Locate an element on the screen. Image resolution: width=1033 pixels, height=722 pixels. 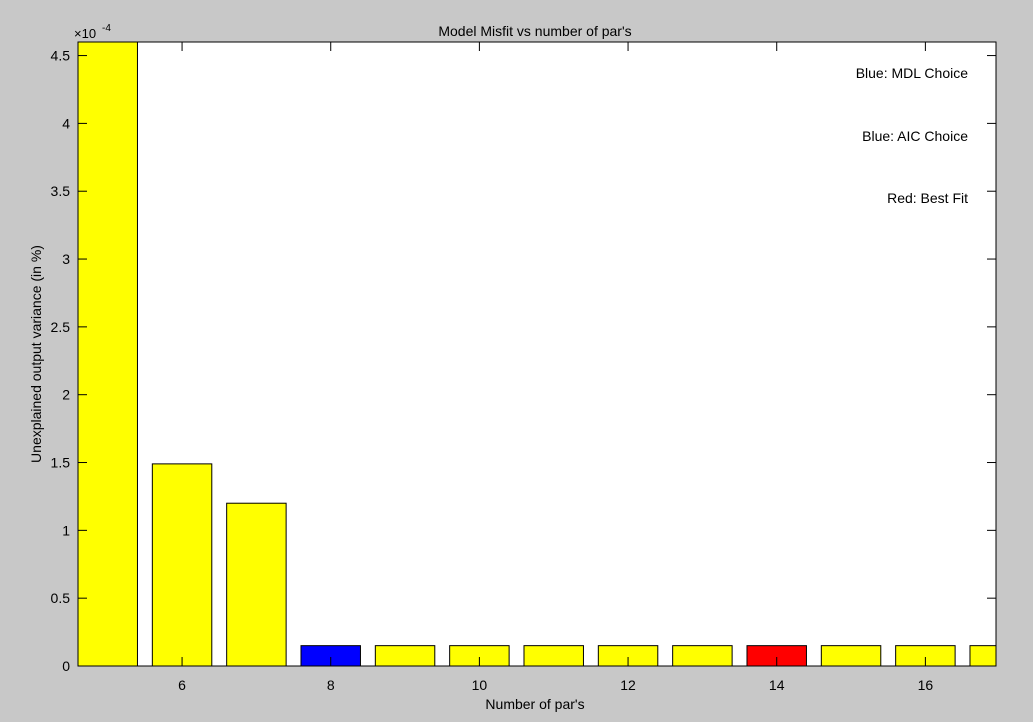
y-tick-label-2: 2 is located at coordinates (66, 395).